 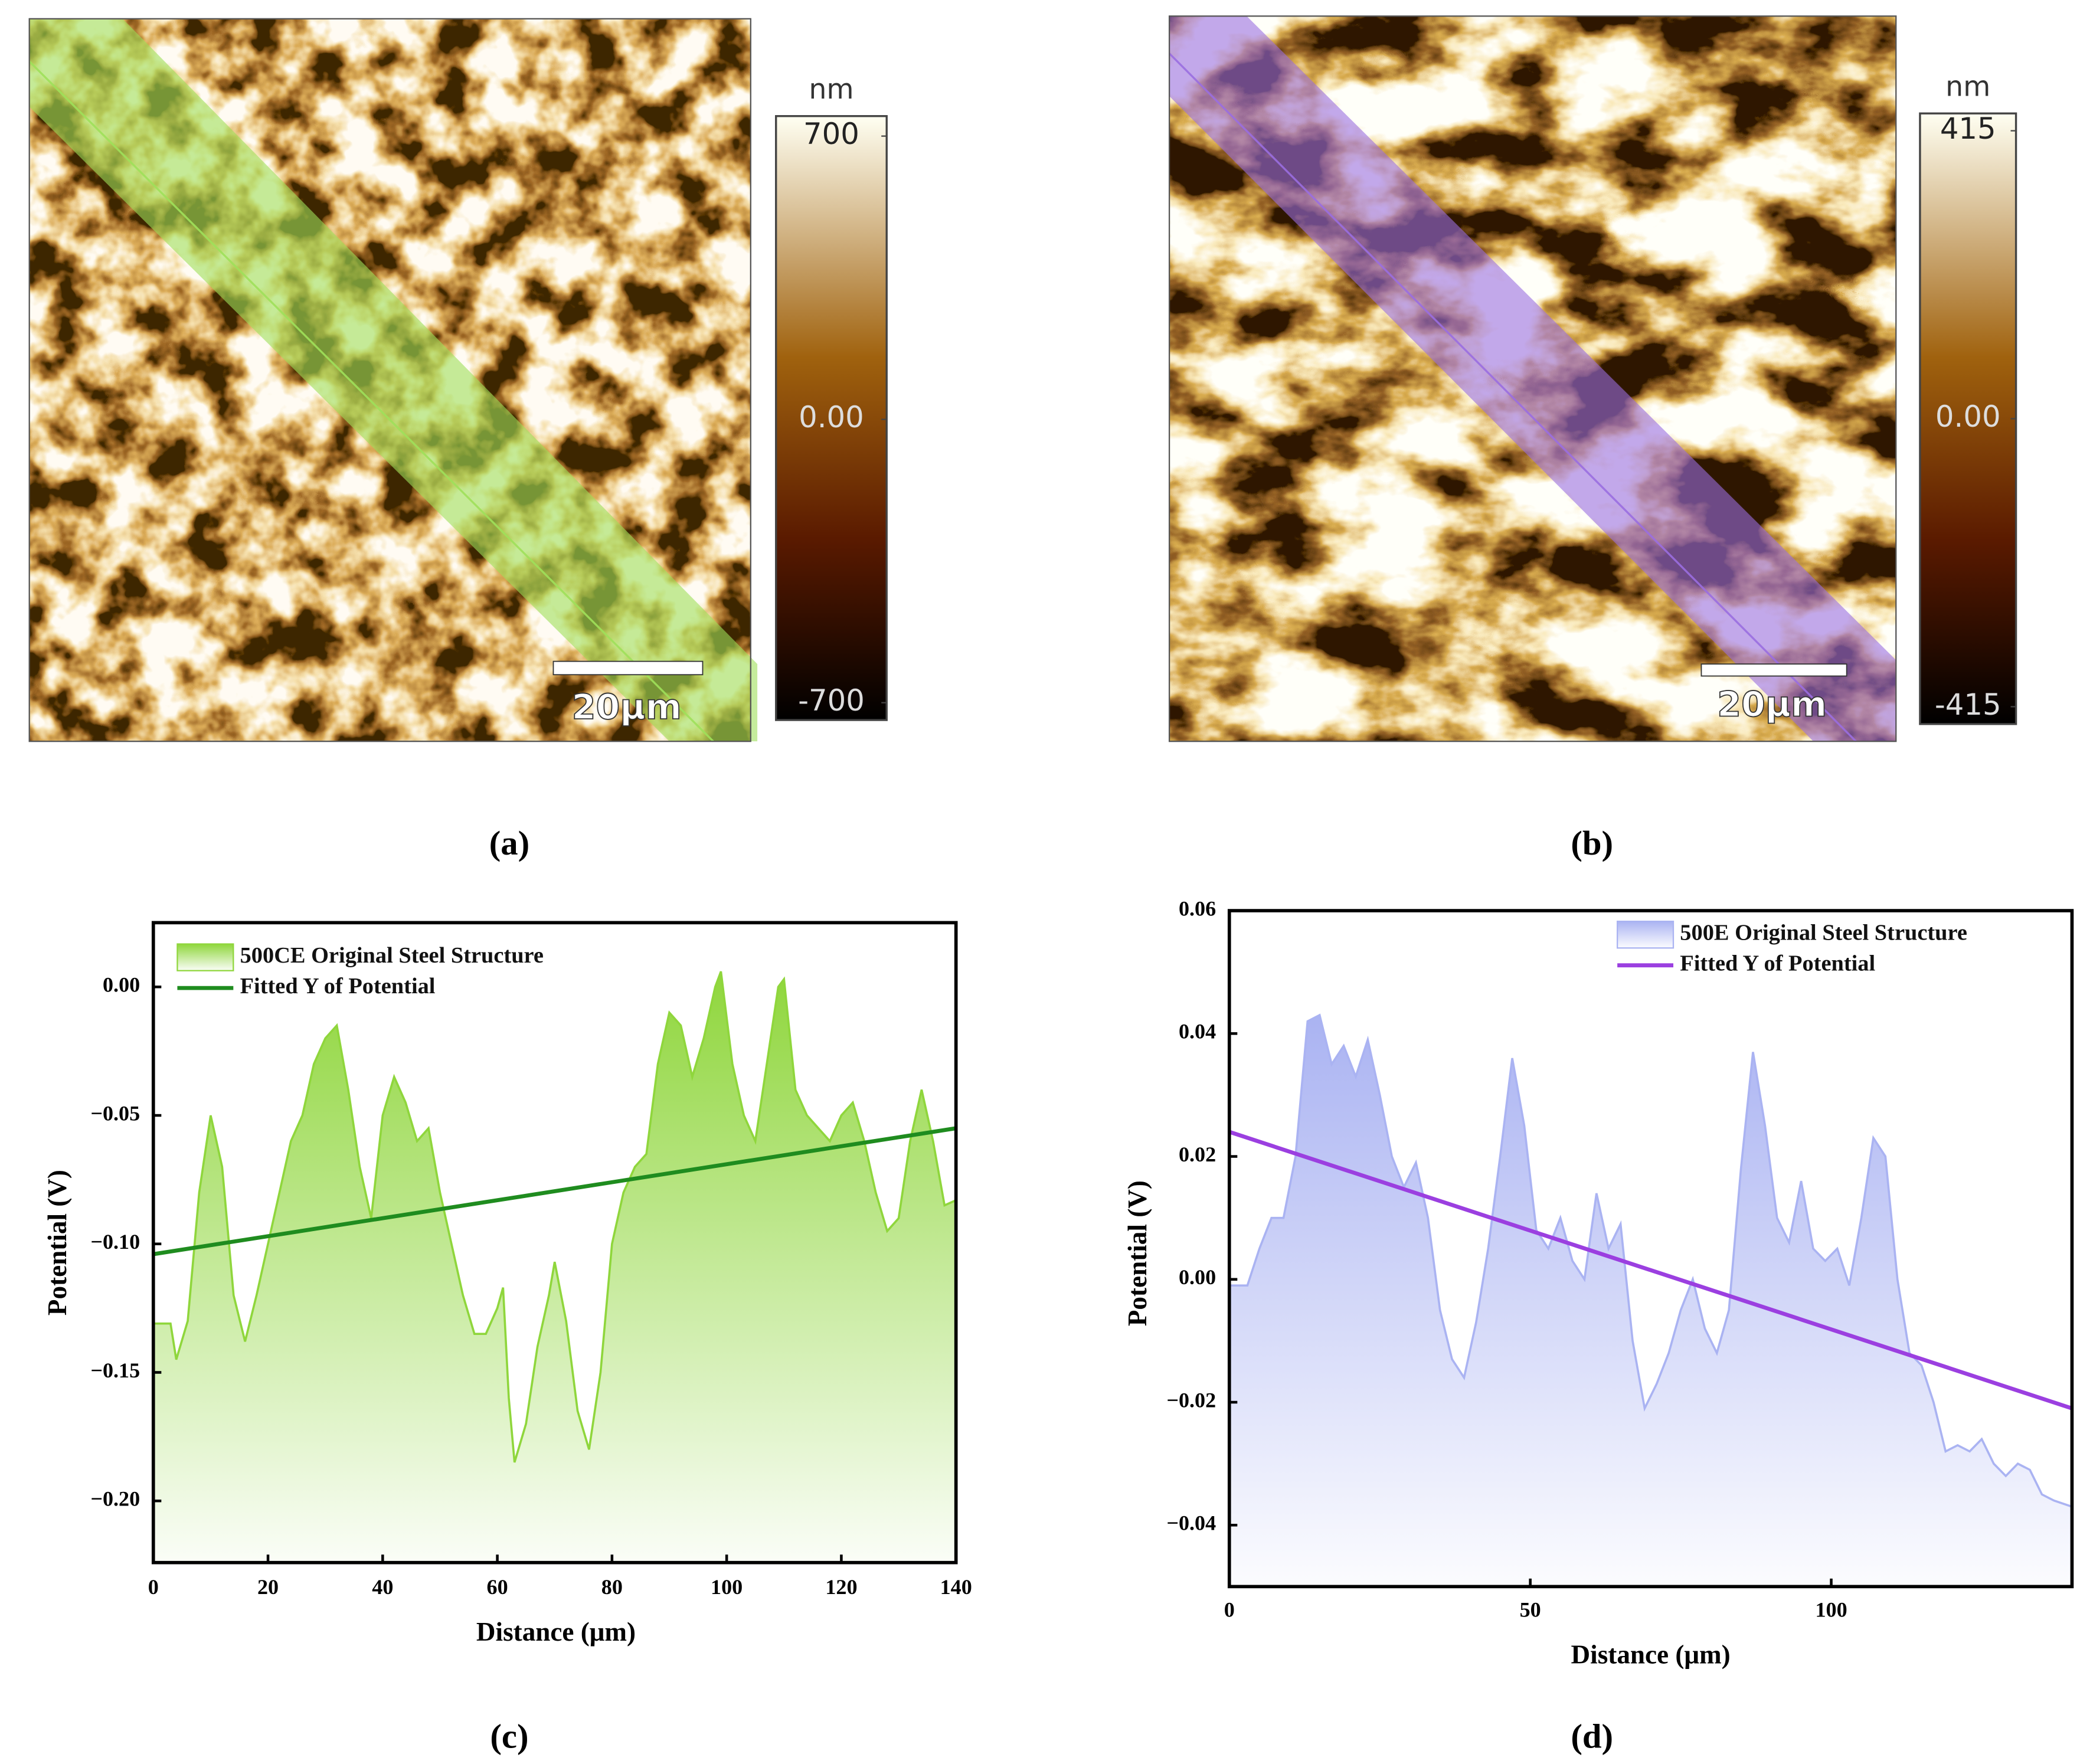 I want to click on x-tick-label: 40, so click(x=382, y=1587).